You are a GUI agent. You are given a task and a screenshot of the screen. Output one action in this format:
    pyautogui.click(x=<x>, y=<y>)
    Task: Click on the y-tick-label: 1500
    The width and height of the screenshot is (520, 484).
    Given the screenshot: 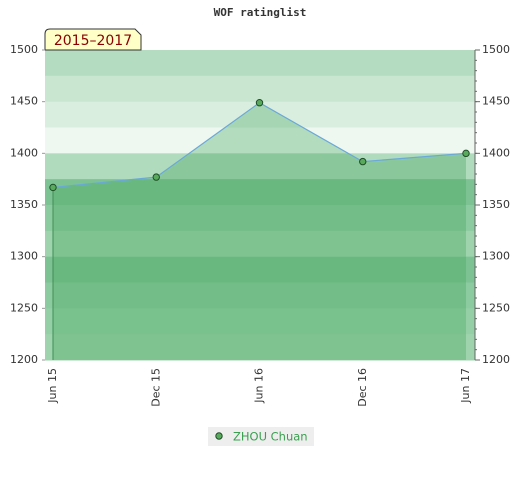 What is the action you would take?
    pyautogui.click(x=24, y=49)
    